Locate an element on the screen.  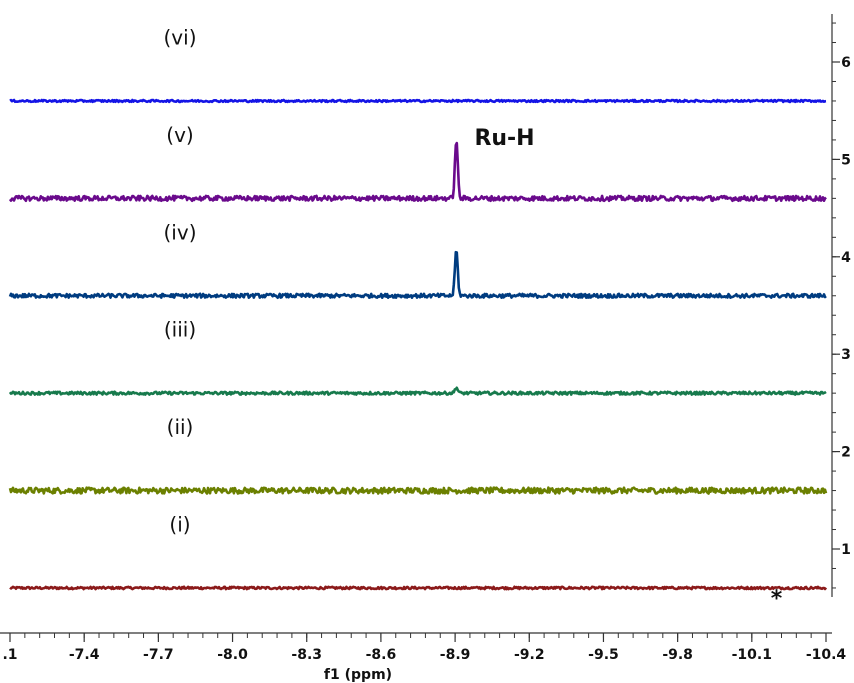
asterisk-annotation: * is located at coordinates (777, 598).